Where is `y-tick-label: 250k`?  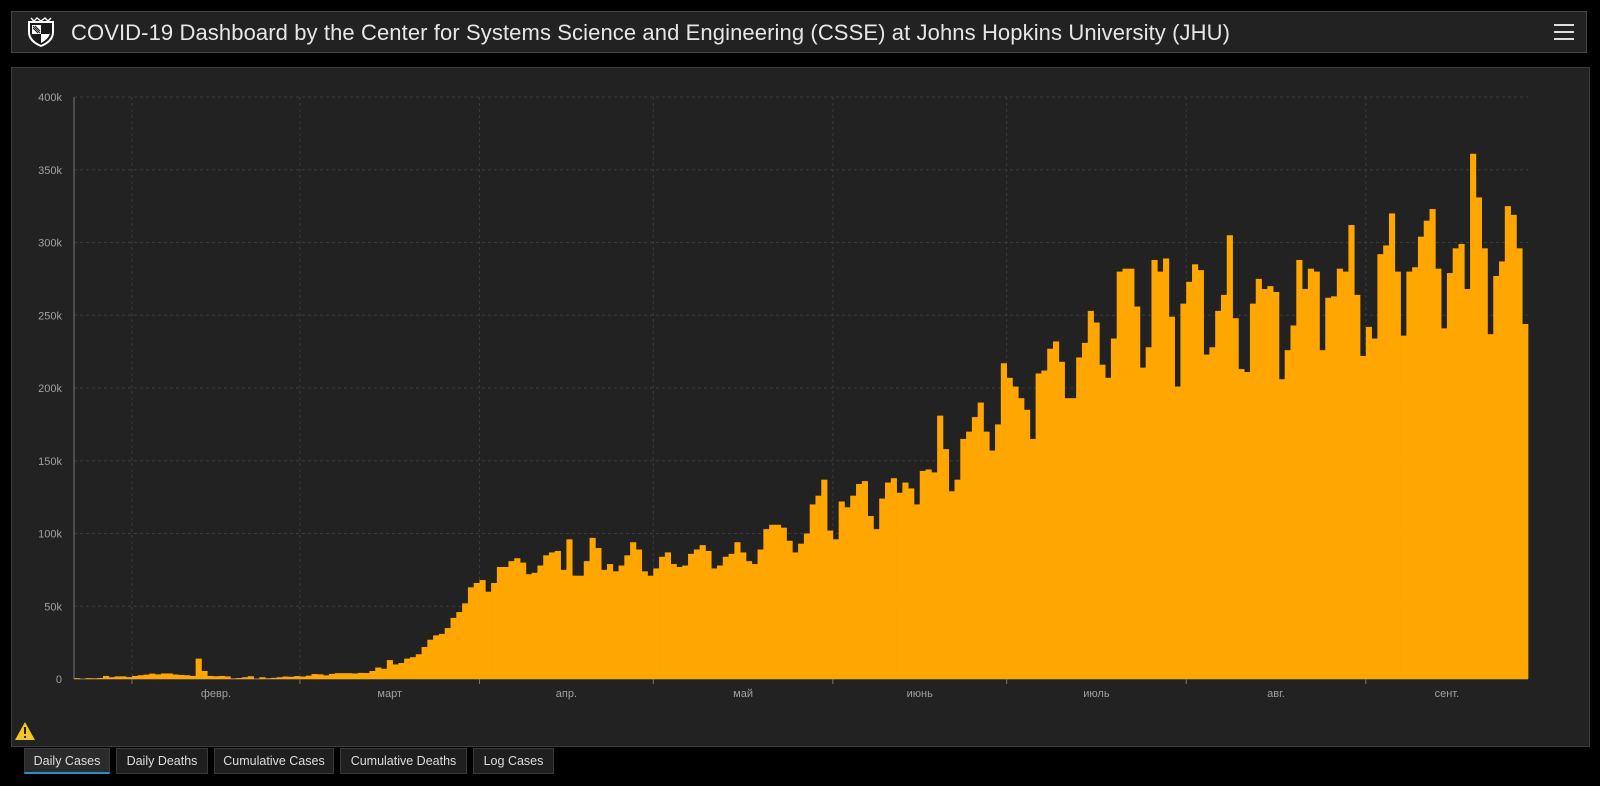
y-tick-label: 250k is located at coordinates (50, 316).